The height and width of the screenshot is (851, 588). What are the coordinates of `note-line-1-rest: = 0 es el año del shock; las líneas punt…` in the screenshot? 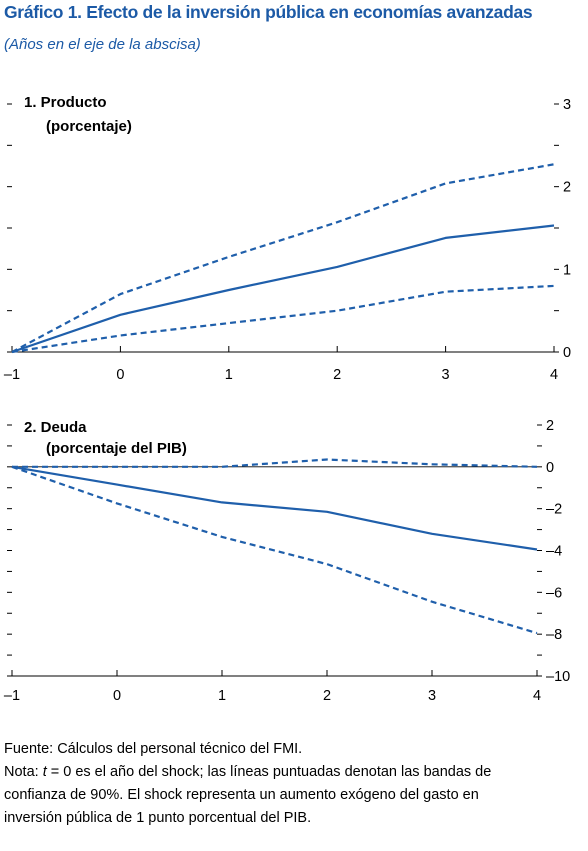 It's located at (269, 772).